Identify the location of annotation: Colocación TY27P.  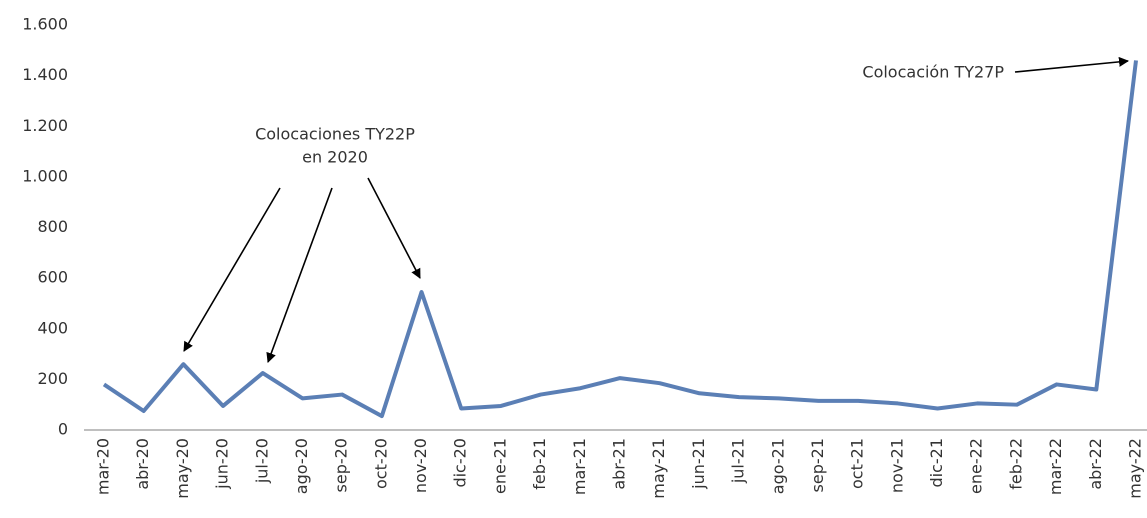
(933, 72).